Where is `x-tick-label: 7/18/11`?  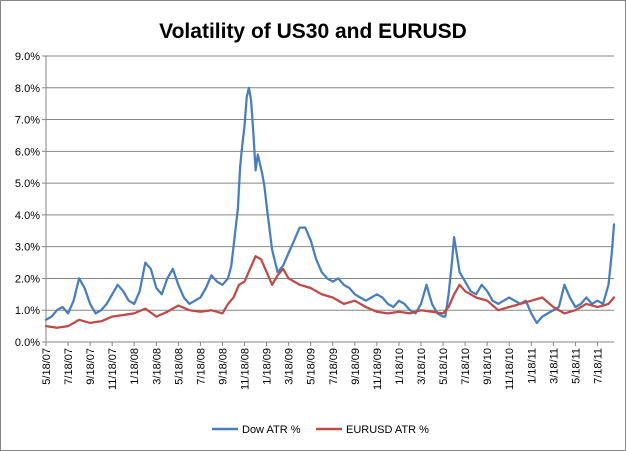
x-tick-label: 7/18/11 is located at coordinates (598, 366).